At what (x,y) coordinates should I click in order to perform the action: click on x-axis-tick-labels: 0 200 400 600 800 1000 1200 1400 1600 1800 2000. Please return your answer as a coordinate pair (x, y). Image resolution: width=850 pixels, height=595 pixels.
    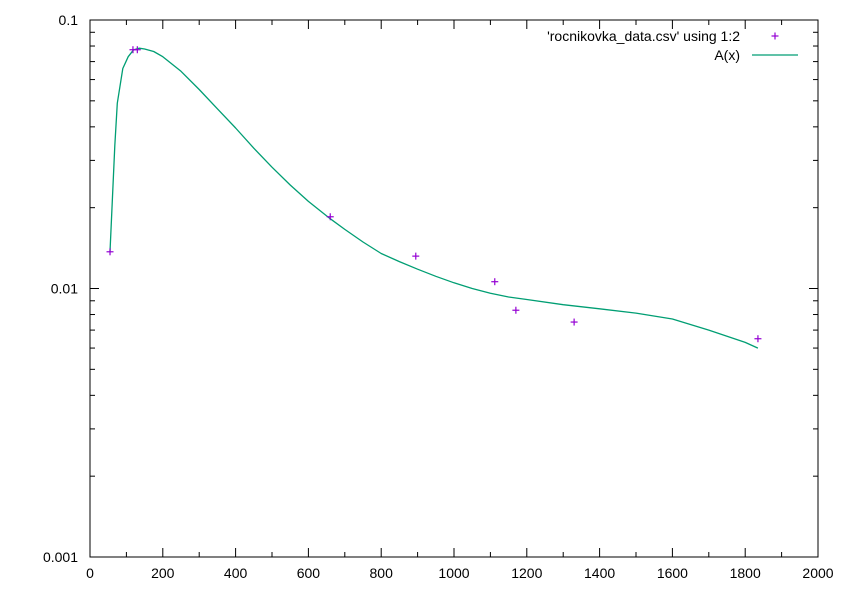
    Looking at the image, I should click on (460, 573).